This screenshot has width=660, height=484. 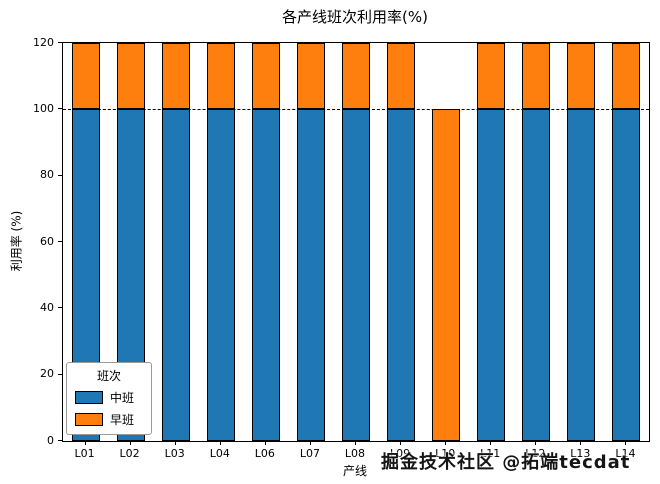 What do you see at coordinates (446, 275) in the screenshot?
I see `bar-segment-早班-L10` at bounding box center [446, 275].